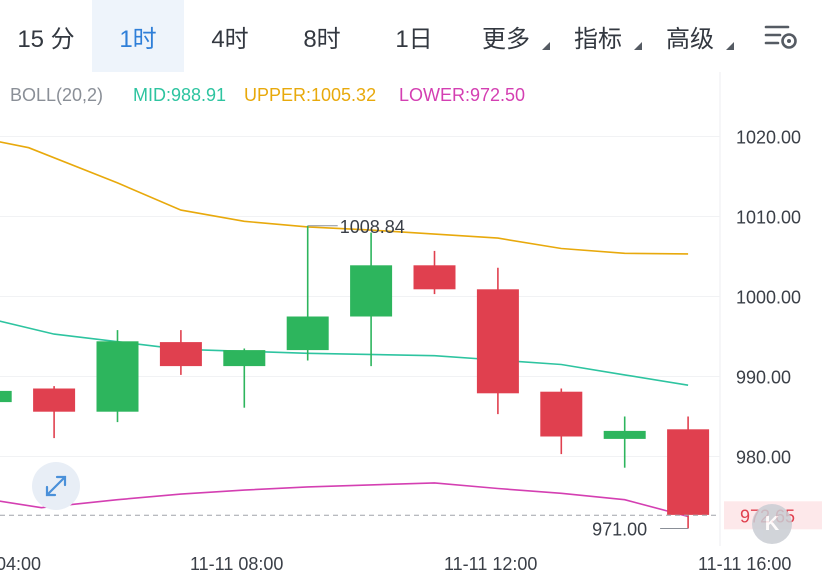  Describe the element at coordinates (768, 298) in the screenshot. I see `y-tick-label: 1000.00` at that location.